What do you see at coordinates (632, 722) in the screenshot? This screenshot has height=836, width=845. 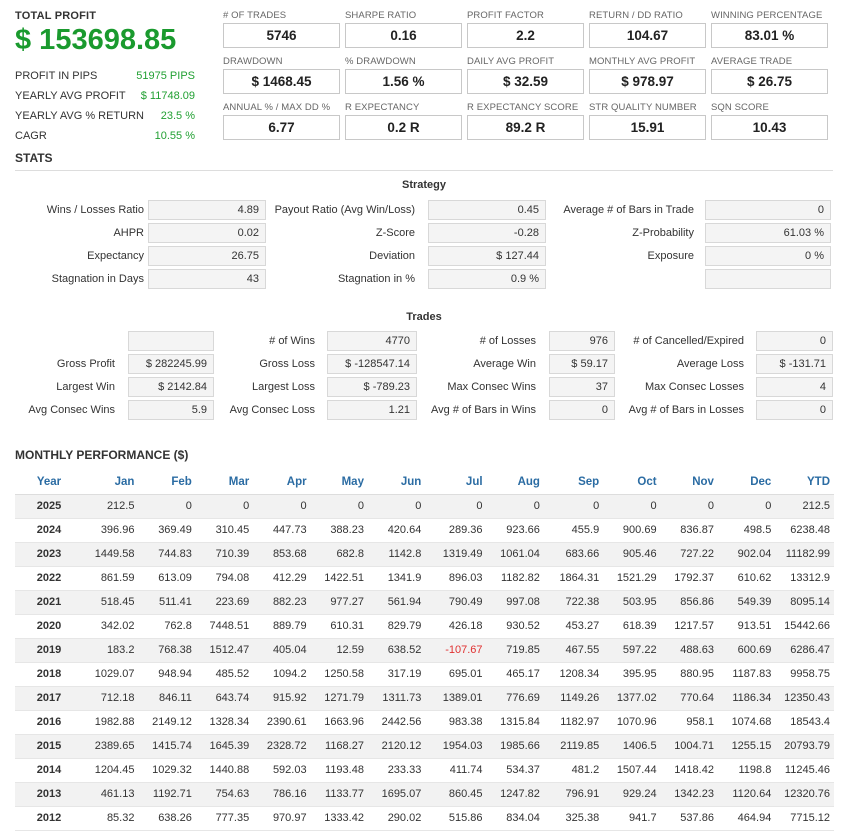 I see `month-value-cell: 1070.96` at bounding box center [632, 722].